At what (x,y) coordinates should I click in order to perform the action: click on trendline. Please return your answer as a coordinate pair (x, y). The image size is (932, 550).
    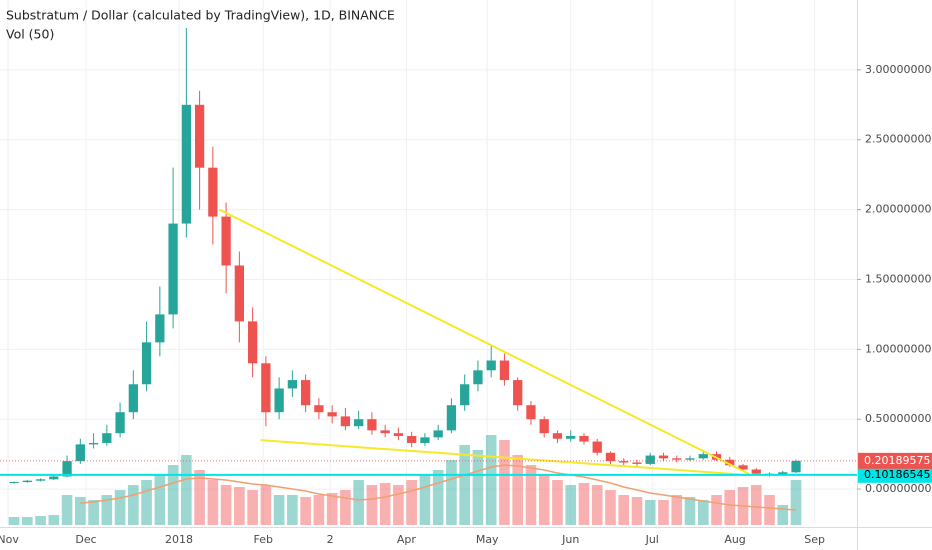
    Looking at the image, I should click on (505, 458).